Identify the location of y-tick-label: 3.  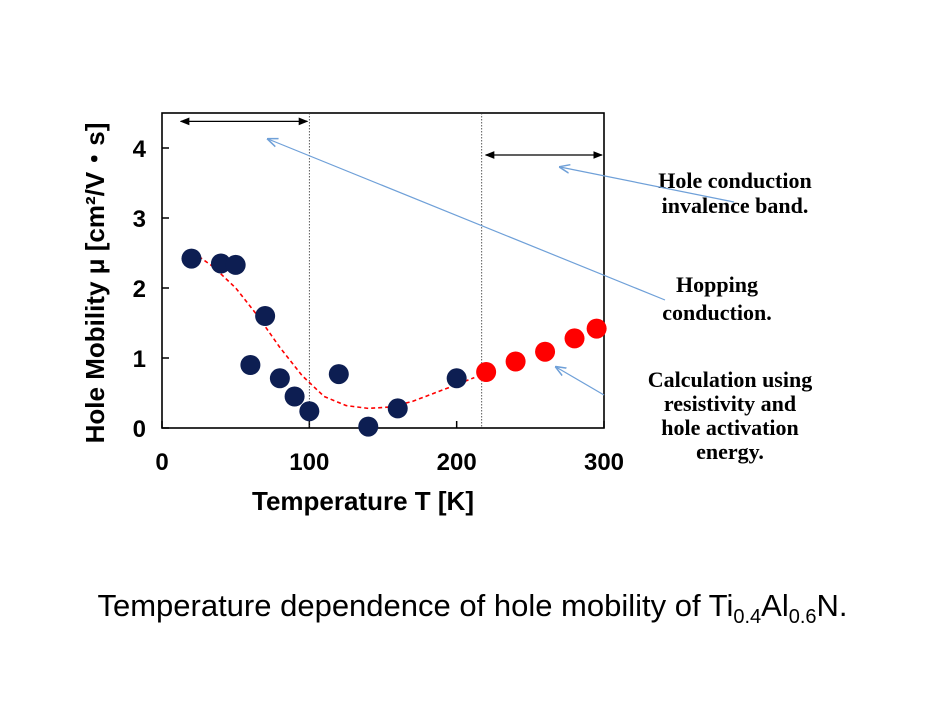
(139, 219).